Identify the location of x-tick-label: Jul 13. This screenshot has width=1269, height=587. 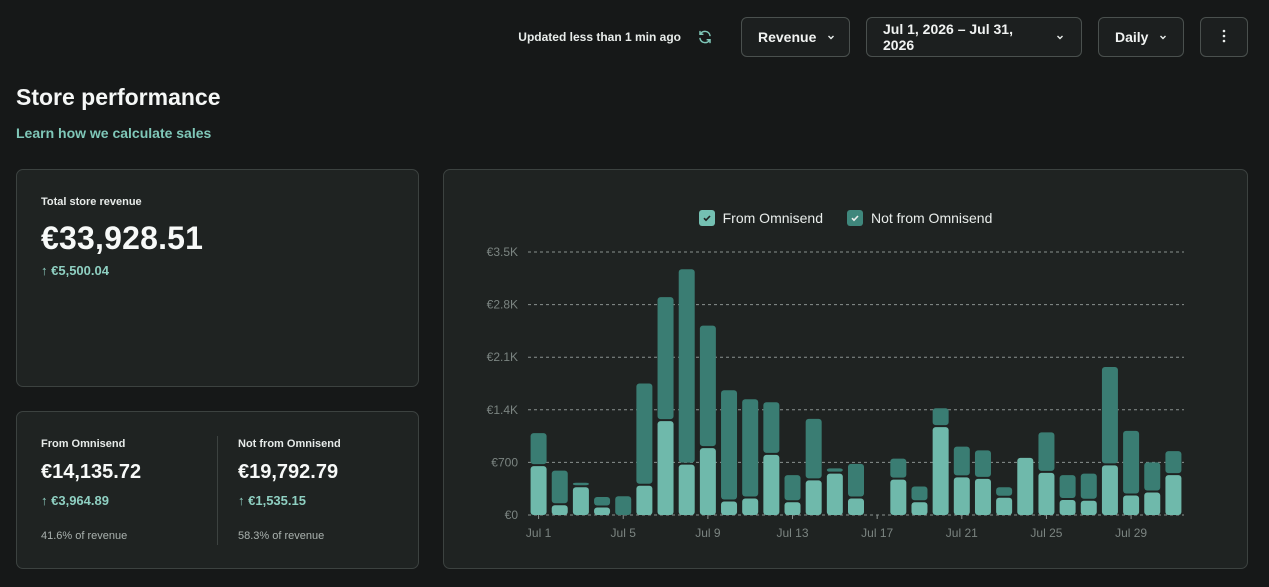
(793, 533).